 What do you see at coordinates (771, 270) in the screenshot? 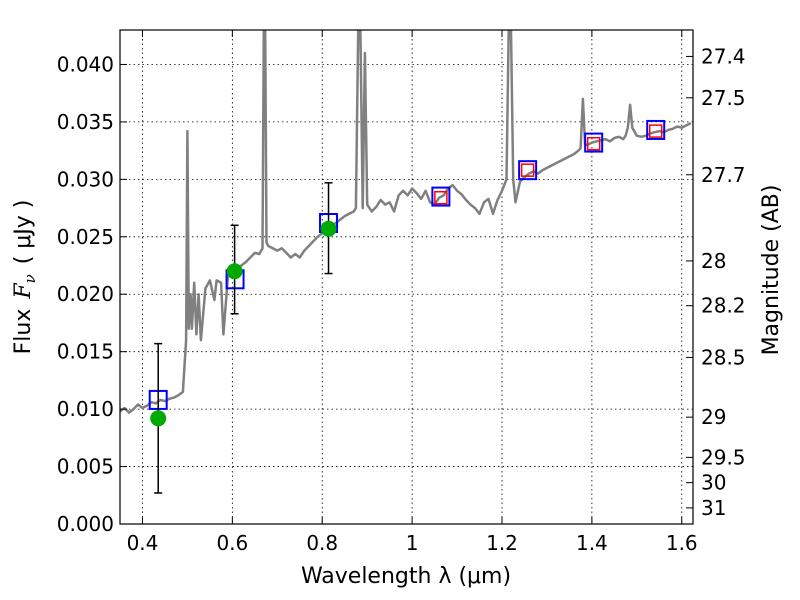
I see `y2-axis-label: Magnitude (AB)` at bounding box center [771, 270].